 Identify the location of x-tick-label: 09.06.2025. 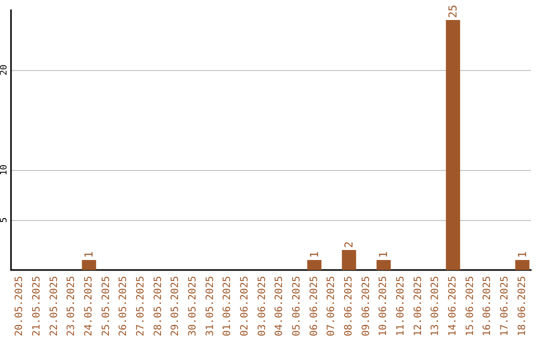
(366, 306).